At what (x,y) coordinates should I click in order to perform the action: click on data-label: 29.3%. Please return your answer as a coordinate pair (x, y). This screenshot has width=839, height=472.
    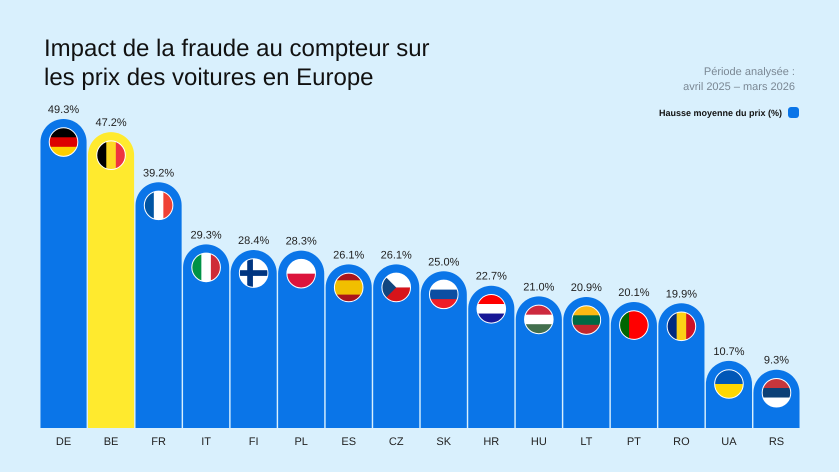
    Looking at the image, I should click on (206, 235).